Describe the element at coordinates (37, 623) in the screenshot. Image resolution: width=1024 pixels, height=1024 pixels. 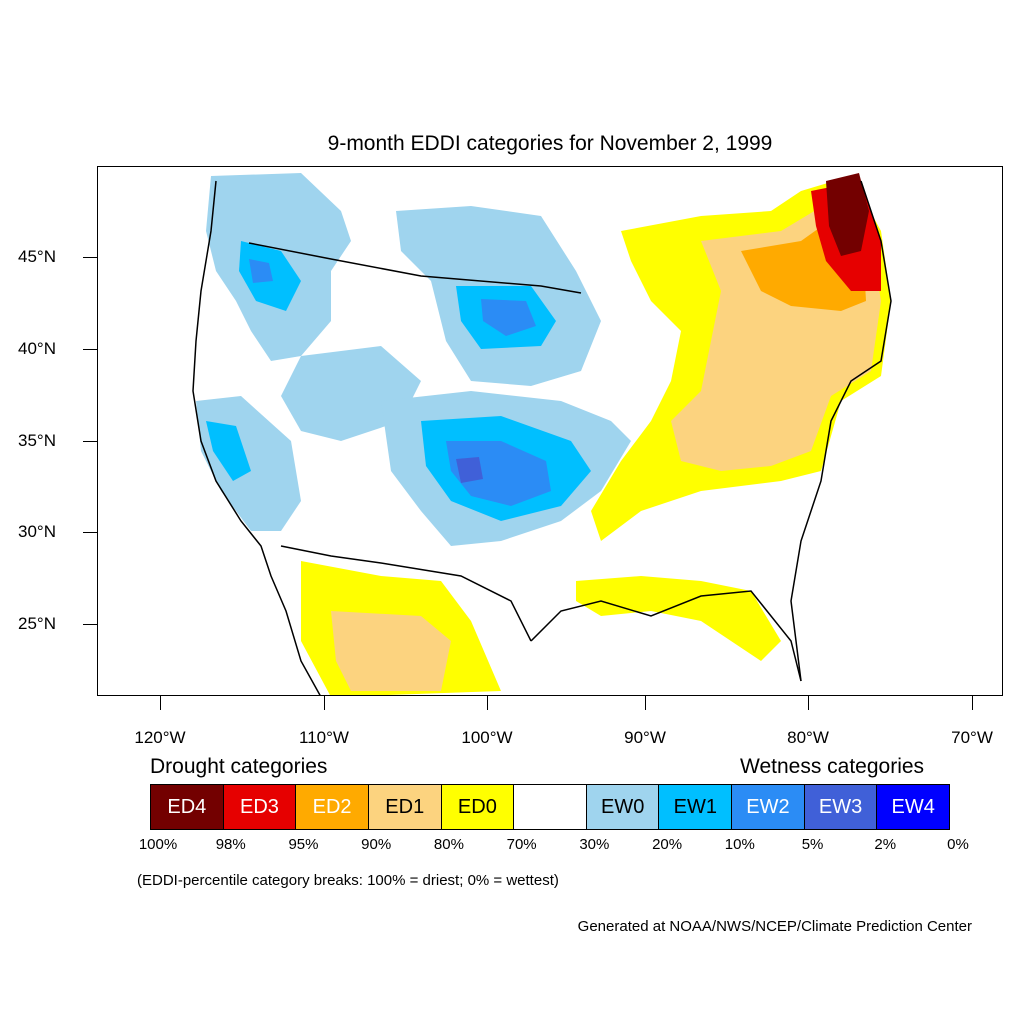
I see `lat-label-25: 25°N` at that location.